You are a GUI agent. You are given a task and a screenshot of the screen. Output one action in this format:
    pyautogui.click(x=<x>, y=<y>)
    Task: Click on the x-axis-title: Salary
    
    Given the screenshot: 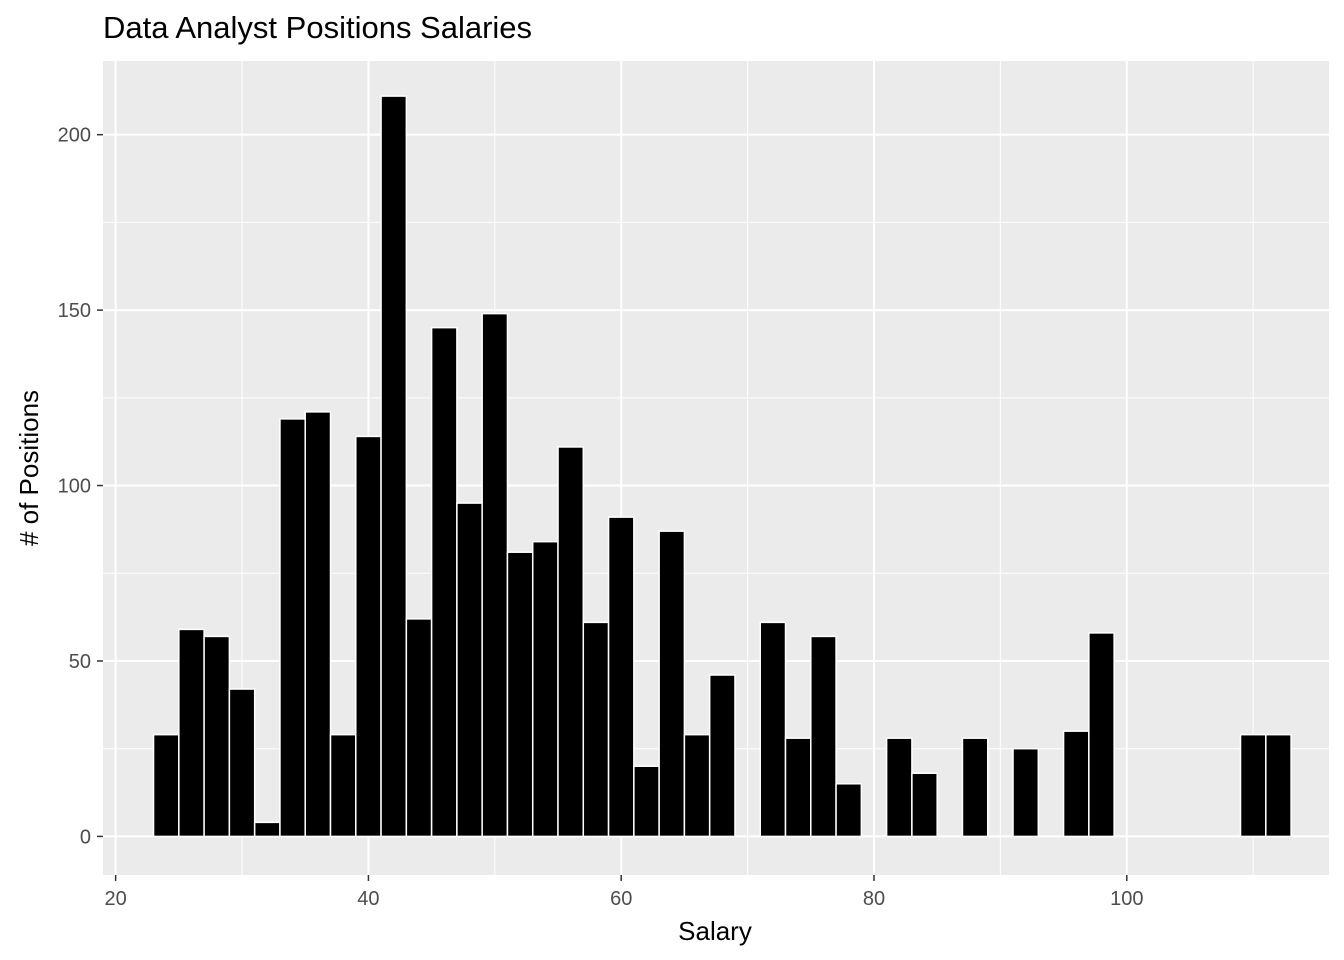 What is the action you would take?
    pyautogui.click(x=715, y=931)
    